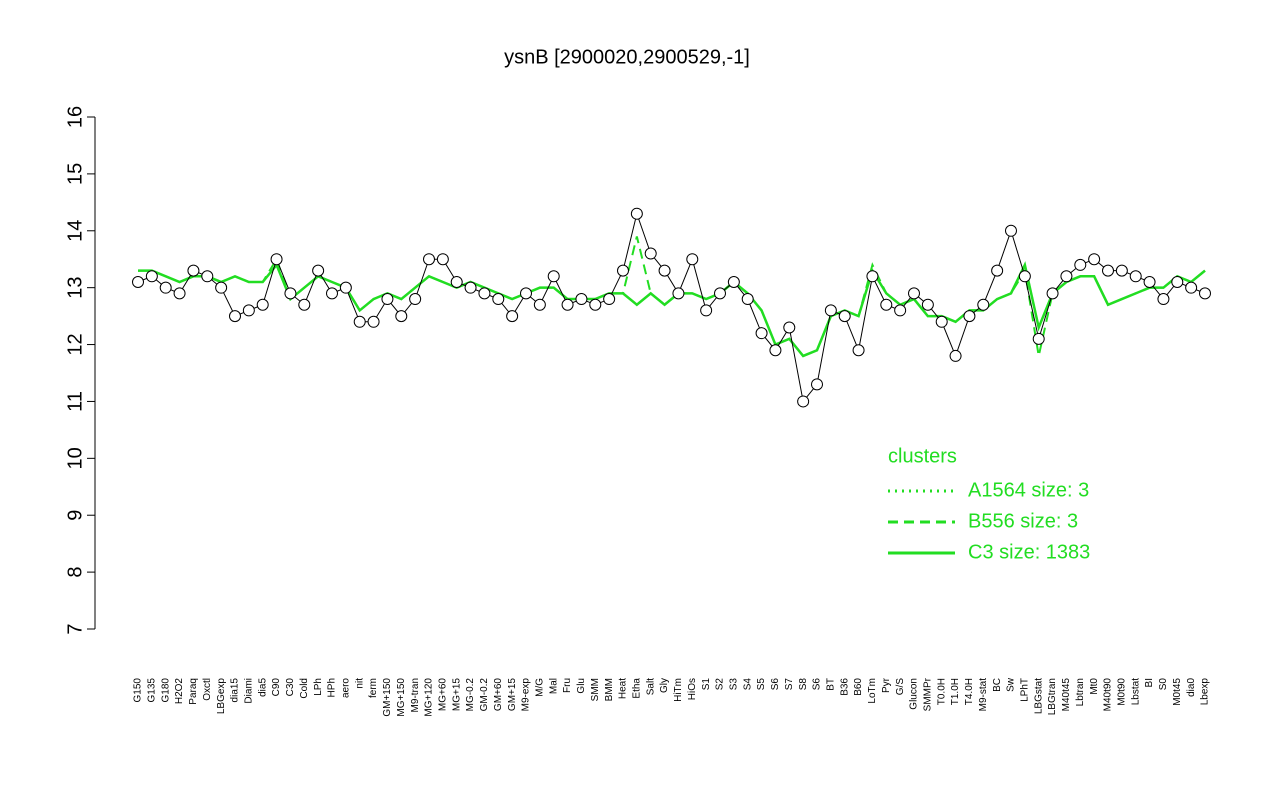 The width and height of the screenshot is (1280, 800). What do you see at coordinates (75, 401) in the screenshot?
I see `y-tick-label: 11` at bounding box center [75, 401].